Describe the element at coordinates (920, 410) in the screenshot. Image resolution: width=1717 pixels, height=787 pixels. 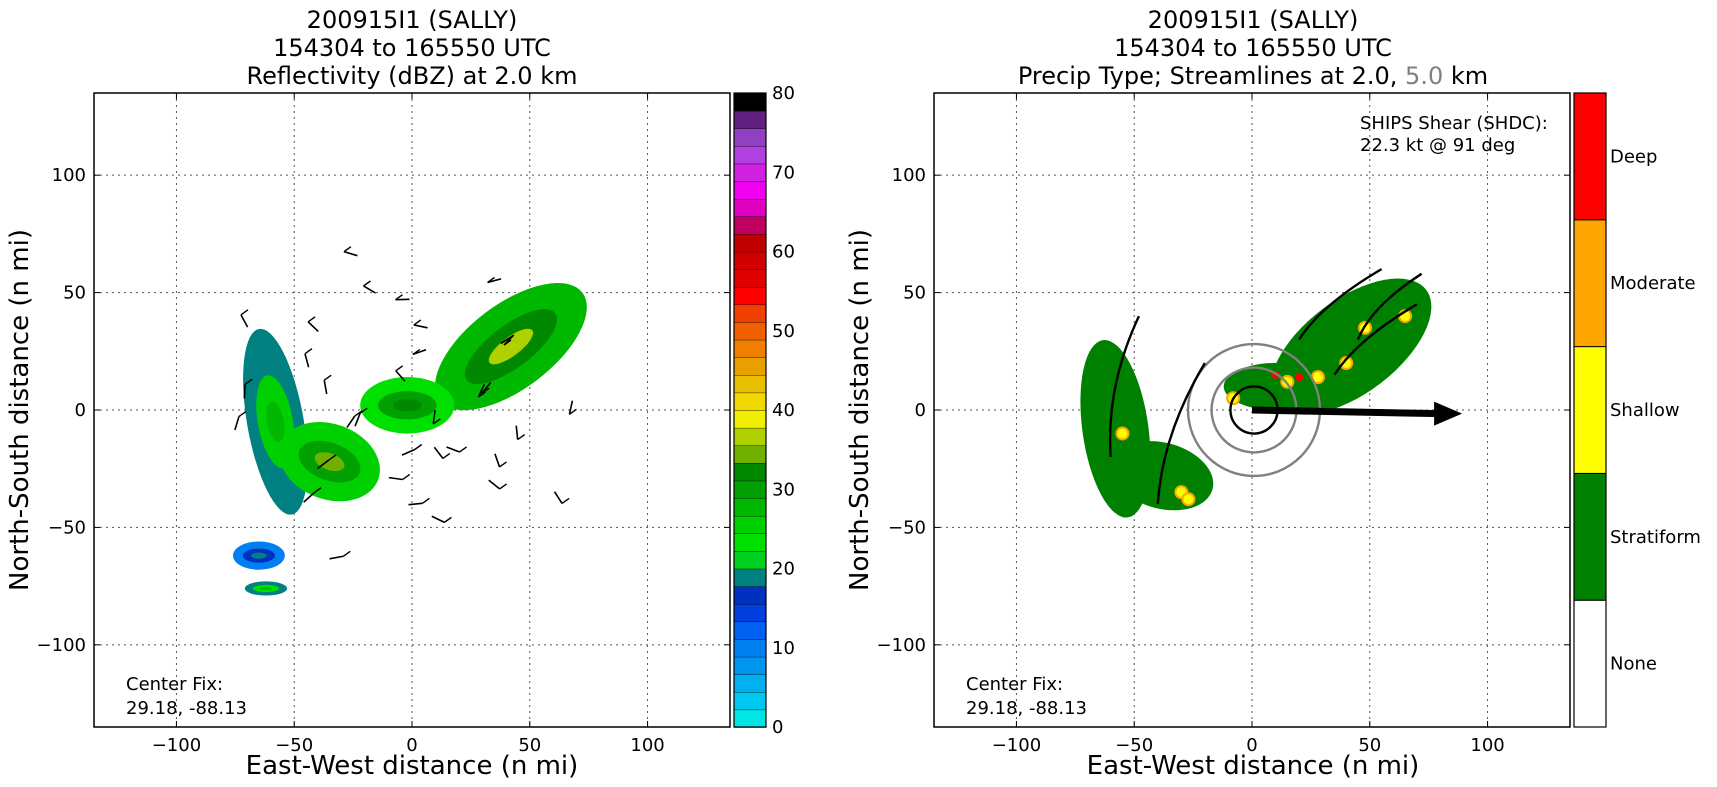
I see `y-tick-label: 0` at that location.